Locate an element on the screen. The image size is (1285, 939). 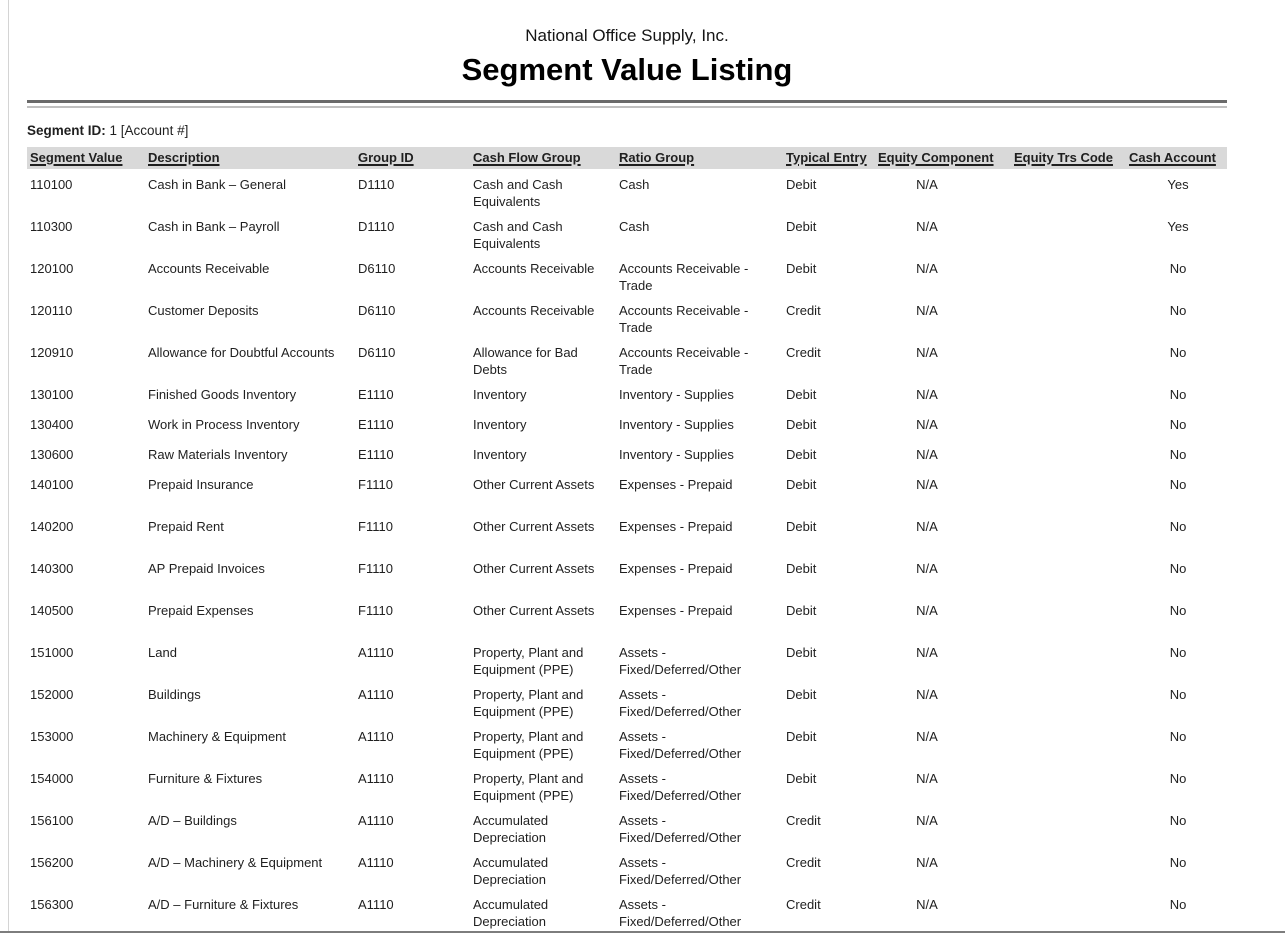
cell-segment-value: 110300 is located at coordinates (51, 226).